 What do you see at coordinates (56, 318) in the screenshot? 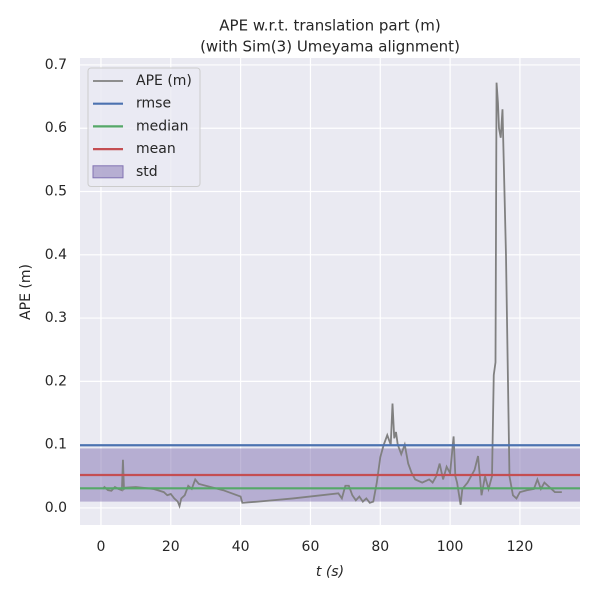
I see `y-tick-label: 0.3` at bounding box center [56, 318].